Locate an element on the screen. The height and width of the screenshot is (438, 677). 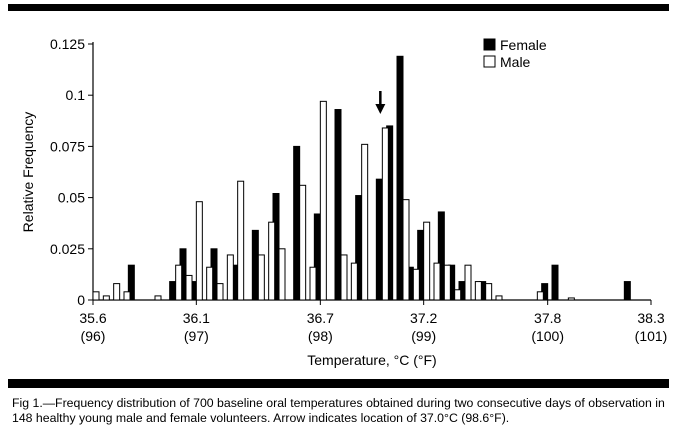
x-tick-label-celsius: 36.7 is located at coordinates (320, 318).